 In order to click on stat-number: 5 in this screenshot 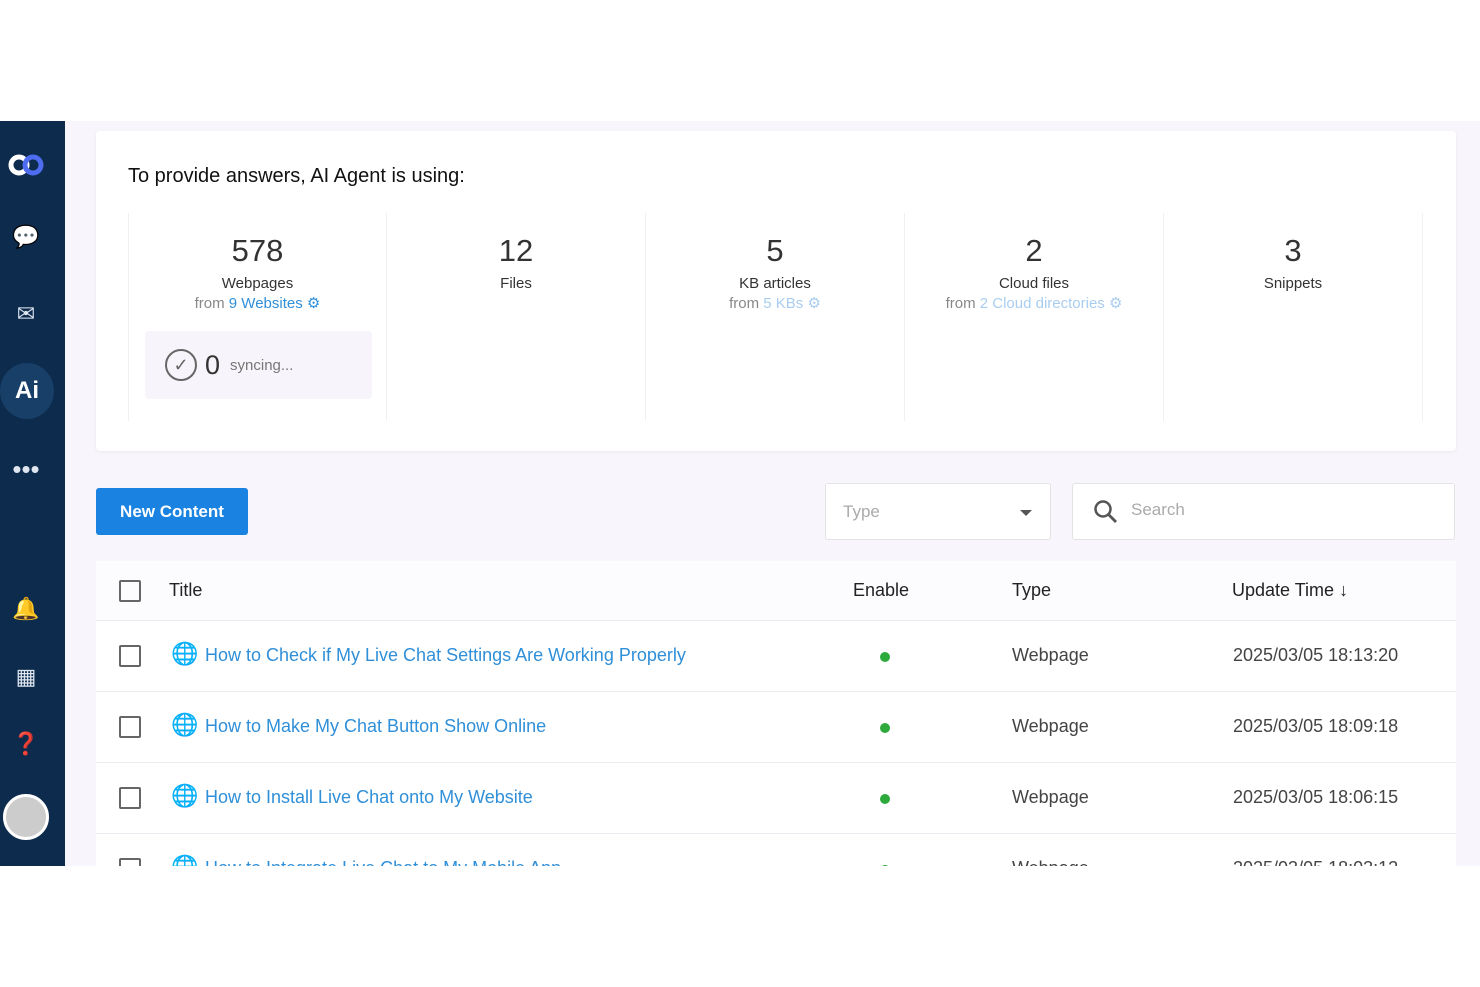, I will do `click(775, 250)`.